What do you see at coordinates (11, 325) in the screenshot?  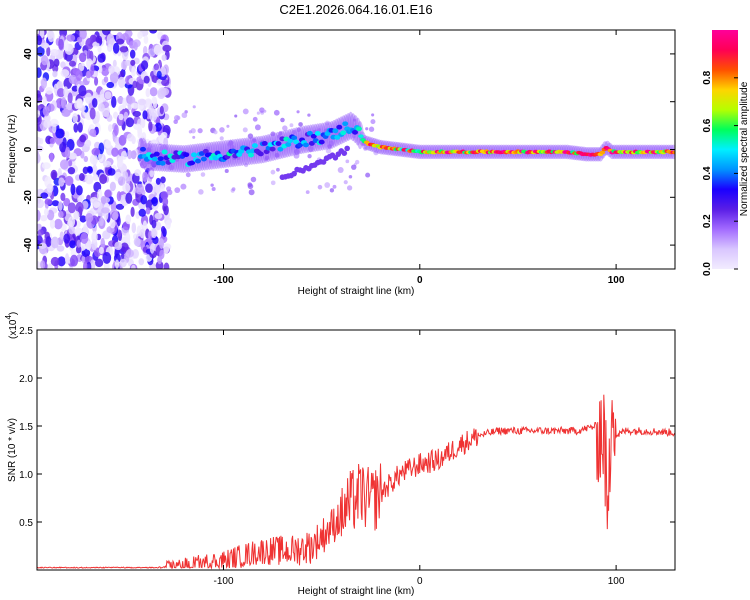 I see `snr-multiplier: (x104)` at bounding box center [11, 325].